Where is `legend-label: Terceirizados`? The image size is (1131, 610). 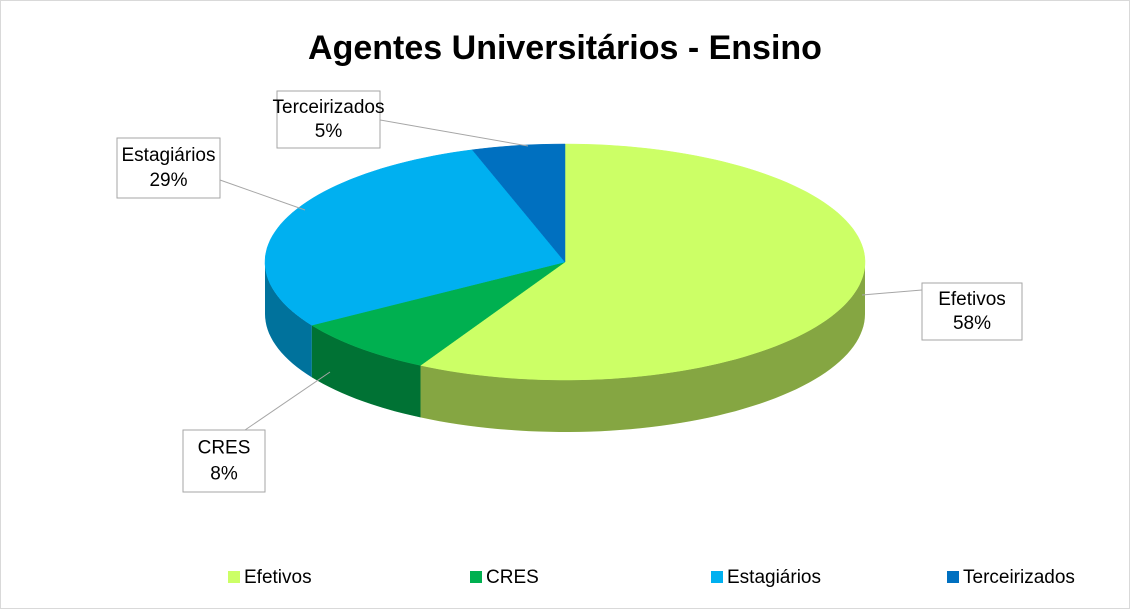
legend-label: Terceirizados is located at coordinates (1019, 577).